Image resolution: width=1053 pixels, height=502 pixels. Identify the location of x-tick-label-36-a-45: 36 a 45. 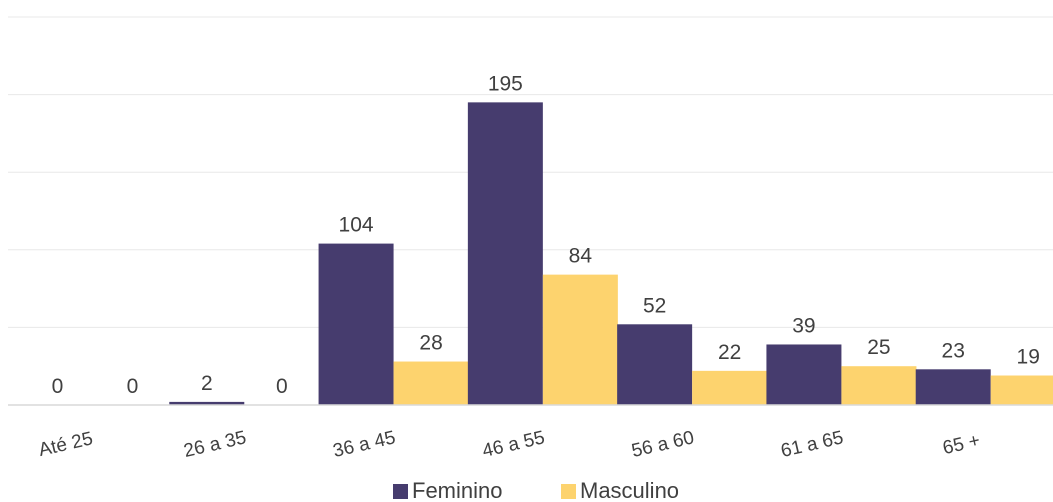
(364, 444).